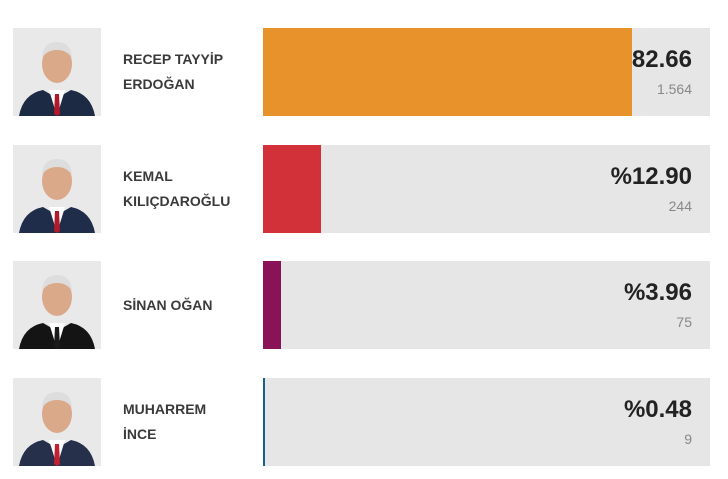 The width and height of the screenshot is (728, 479). Describe the element at coordinates (651, 176) in the screenshot. I see `percent-label: %12.90` at that location.